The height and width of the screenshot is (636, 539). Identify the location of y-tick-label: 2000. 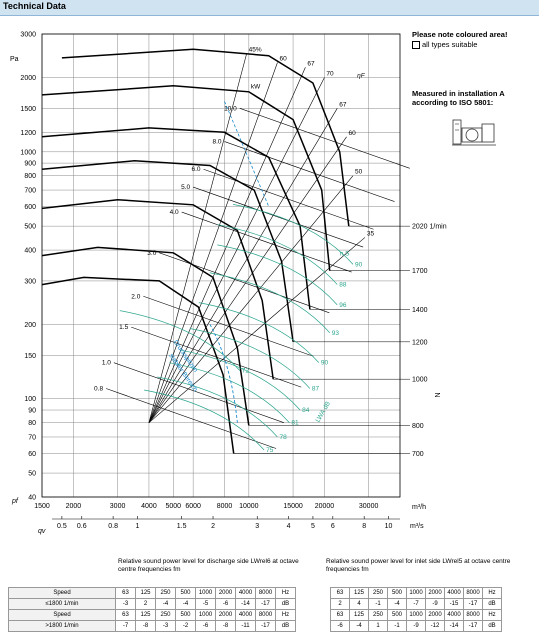
(28, 78).